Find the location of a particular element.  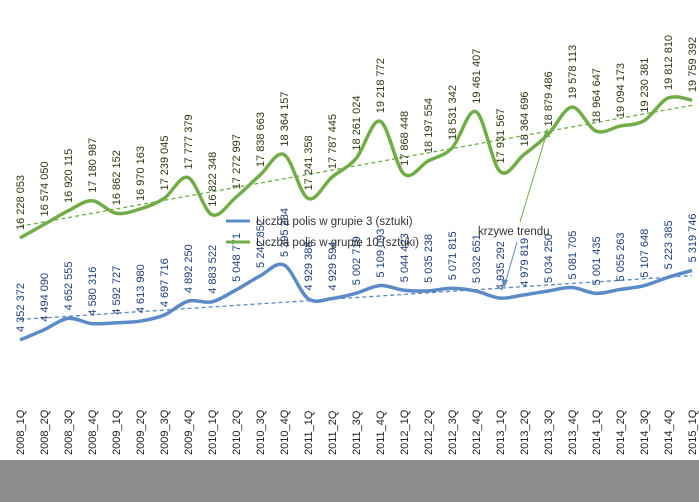

x-tick-label: 2014_4Q is located at coordinates (669, 432).